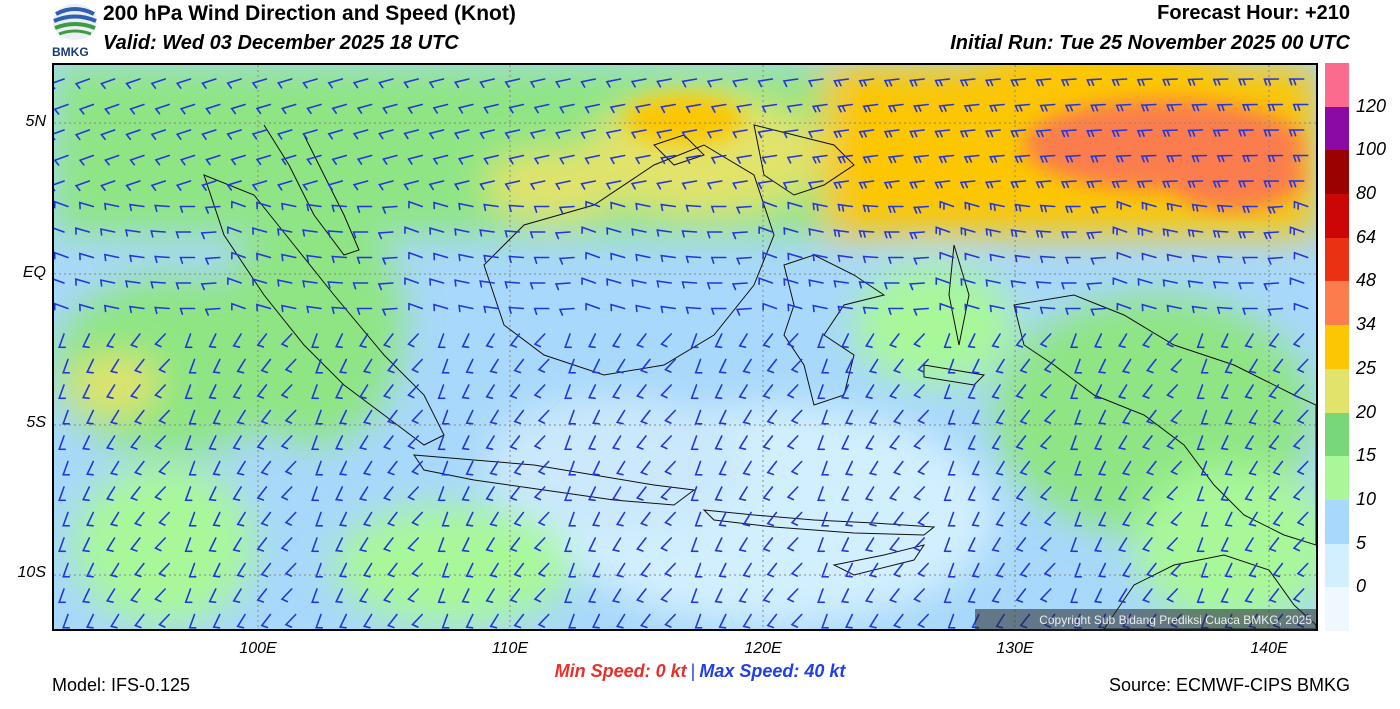 Image resolution: width=1400 pixels, height=709 pixels. Describe the element at coordinates (772, 671) in the screenshot. I see `max-speed: Max Speed: 40 kt` at that location.